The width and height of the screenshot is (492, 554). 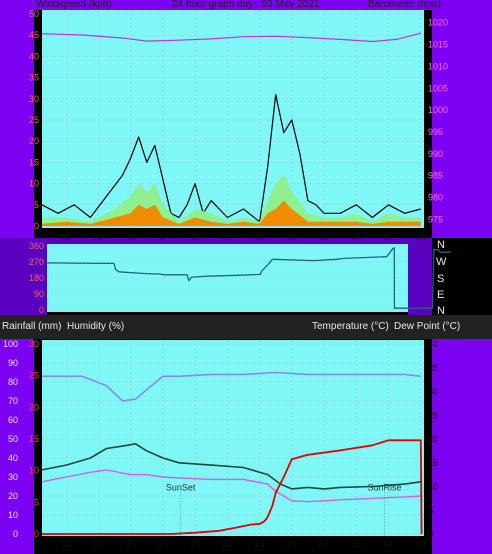 I want to click on barometer-tick-label: 1020, so click(x=438, y=23).